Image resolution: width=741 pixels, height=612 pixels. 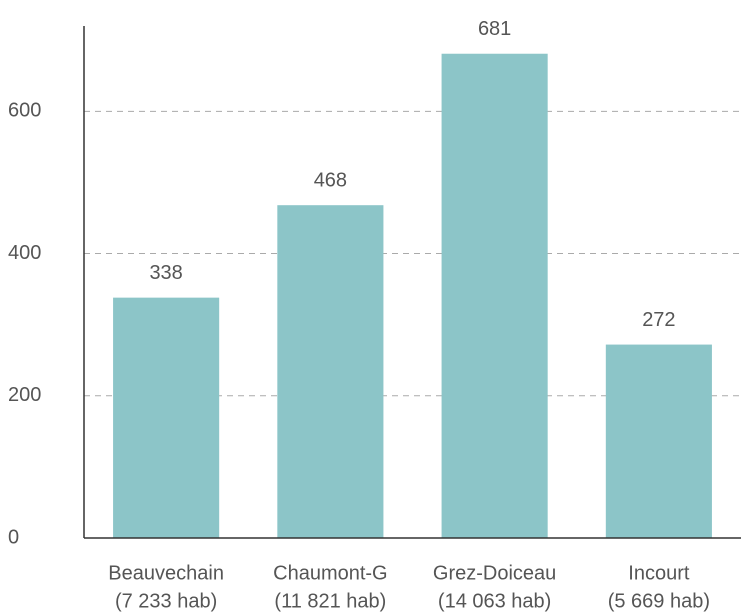 I want to click on x-tick-label: (5 669 hab), so click(x=659, y=601).